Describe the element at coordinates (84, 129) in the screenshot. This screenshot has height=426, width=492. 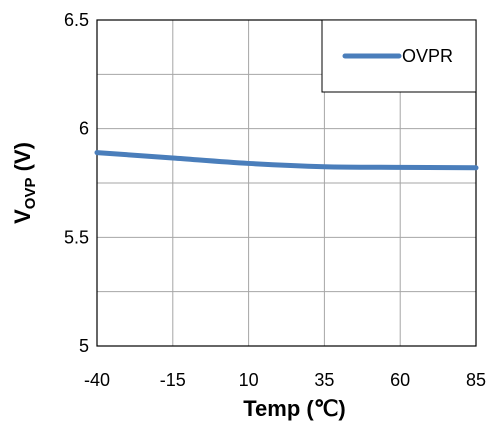
I see `y-tick-label: 6` at that location.